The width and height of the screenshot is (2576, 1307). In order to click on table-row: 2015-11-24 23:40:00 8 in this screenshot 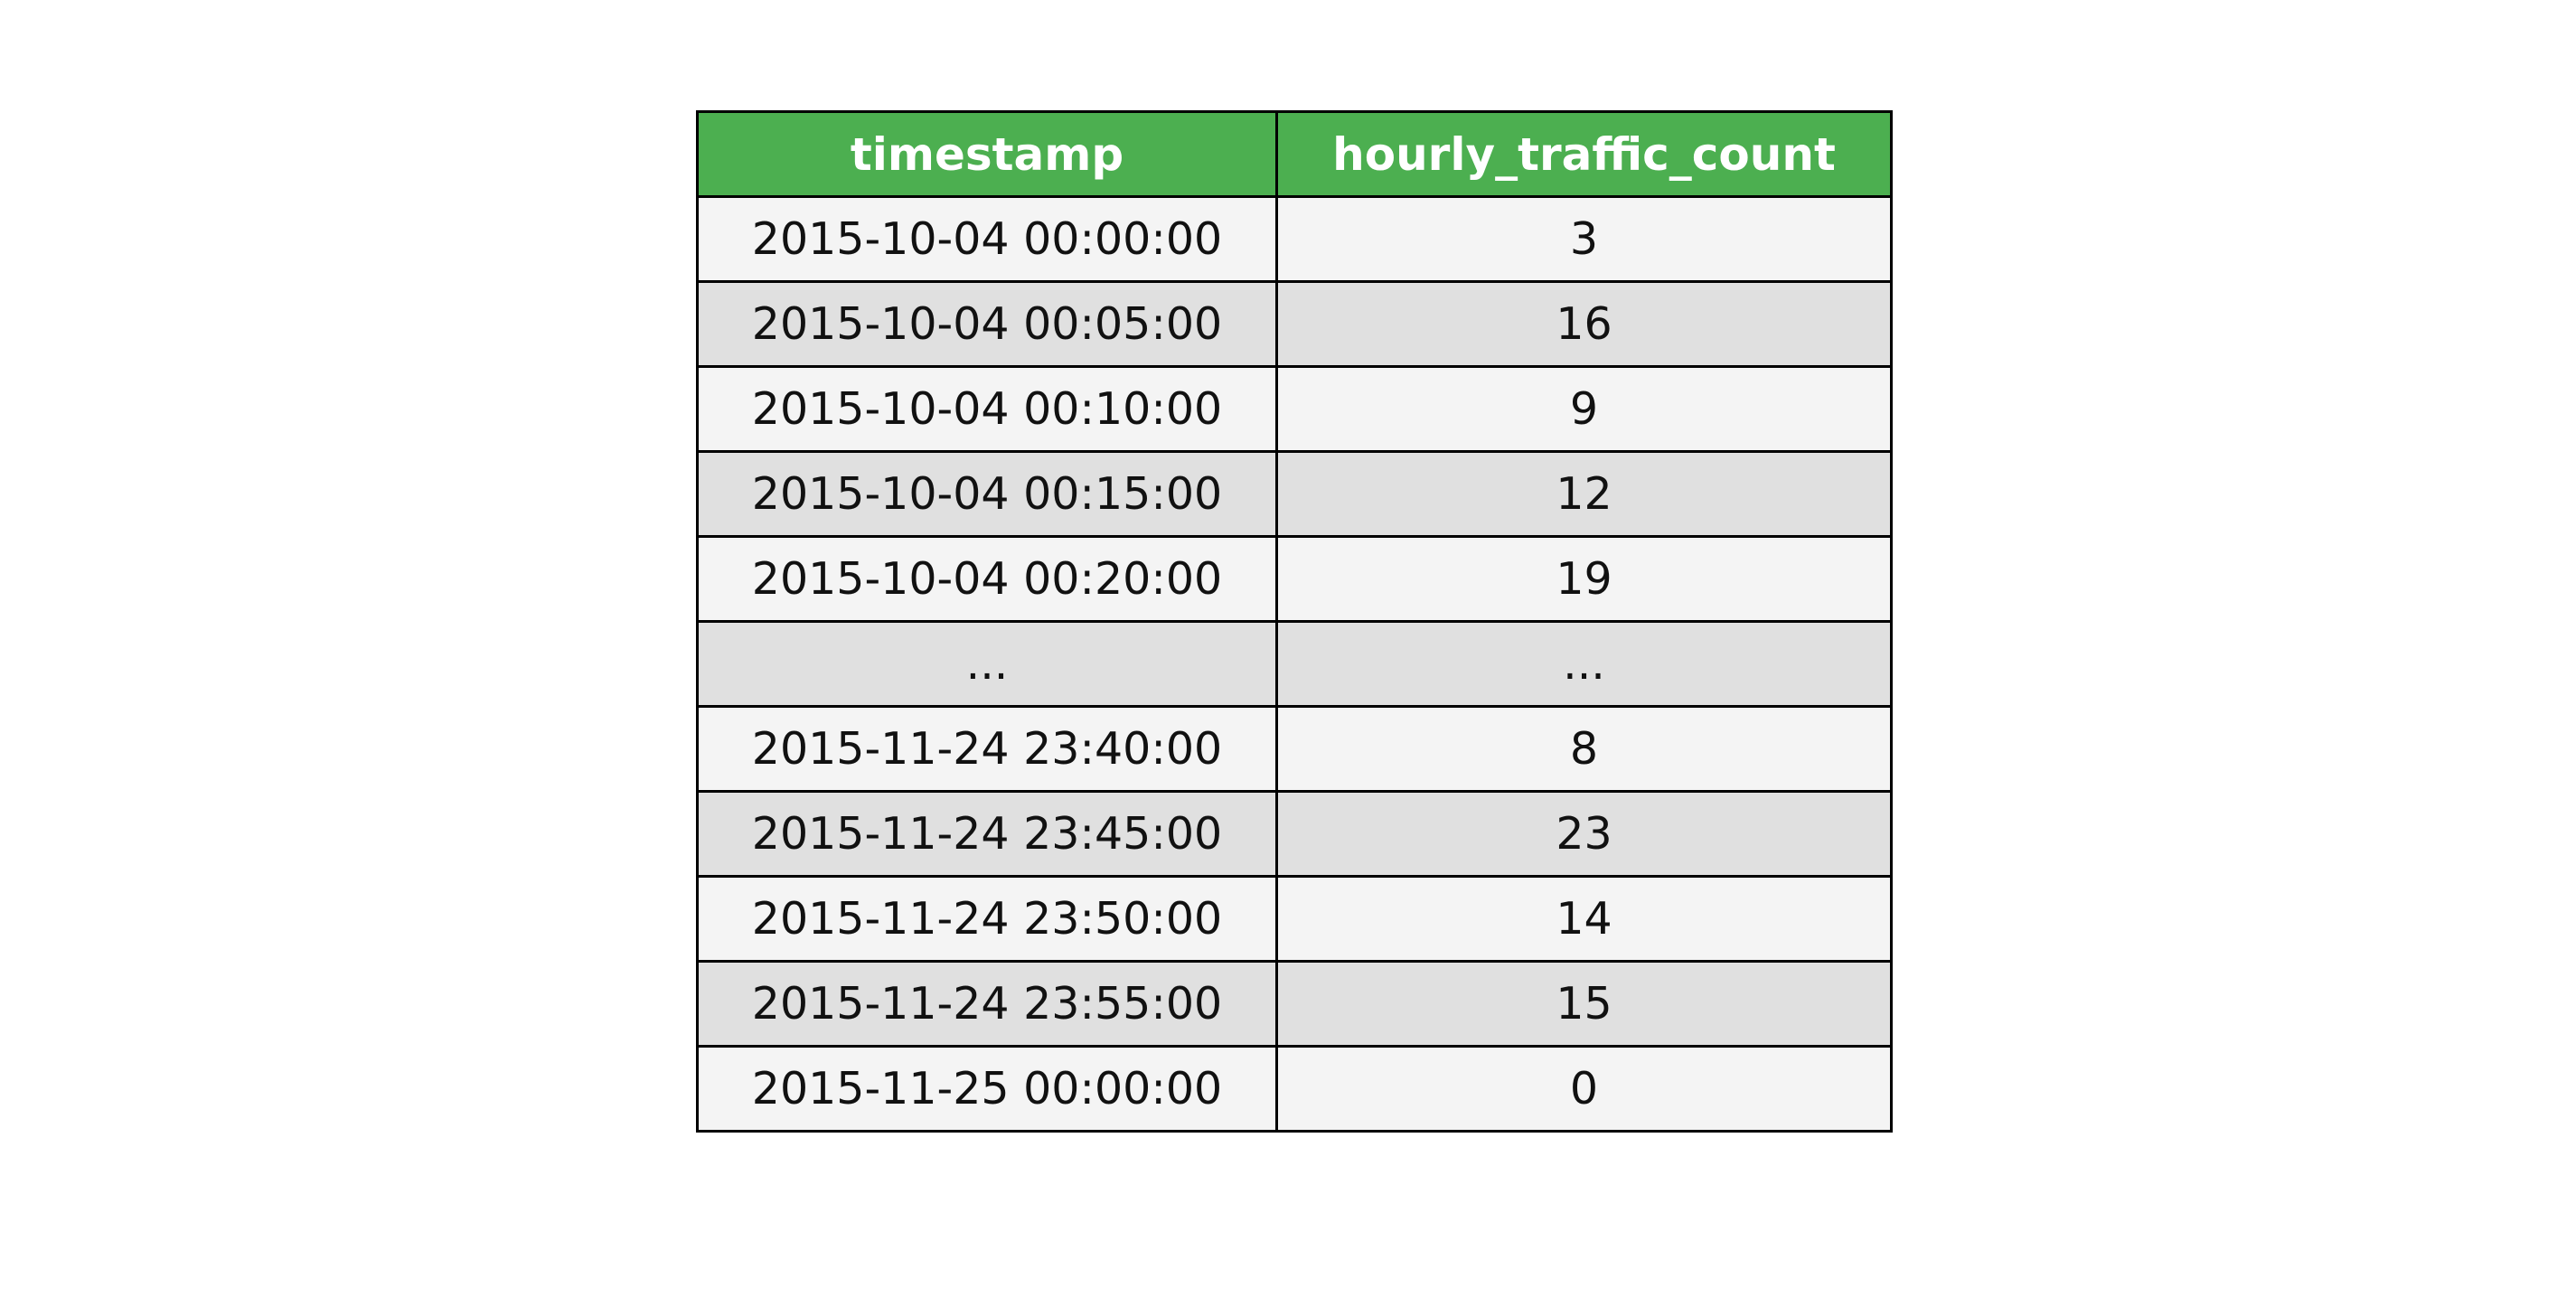, I will do `click(1294, 749)`.